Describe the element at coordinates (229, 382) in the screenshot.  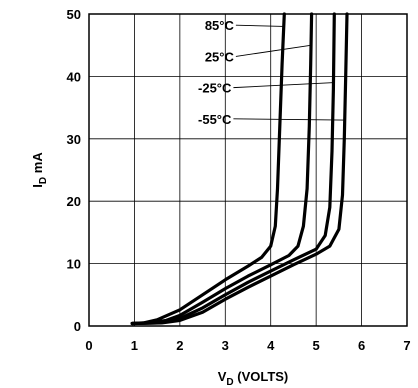
I see `x-axis-label-subscript: D` at that location.